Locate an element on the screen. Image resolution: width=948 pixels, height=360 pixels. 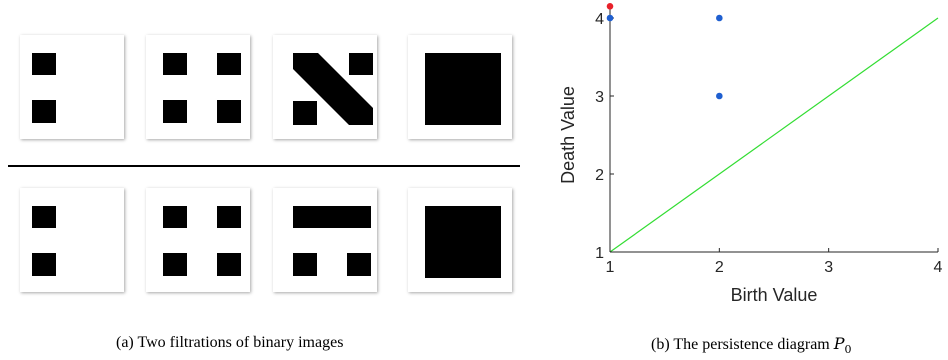
x-tick-label: 1 is located at coordinates (610, 267).